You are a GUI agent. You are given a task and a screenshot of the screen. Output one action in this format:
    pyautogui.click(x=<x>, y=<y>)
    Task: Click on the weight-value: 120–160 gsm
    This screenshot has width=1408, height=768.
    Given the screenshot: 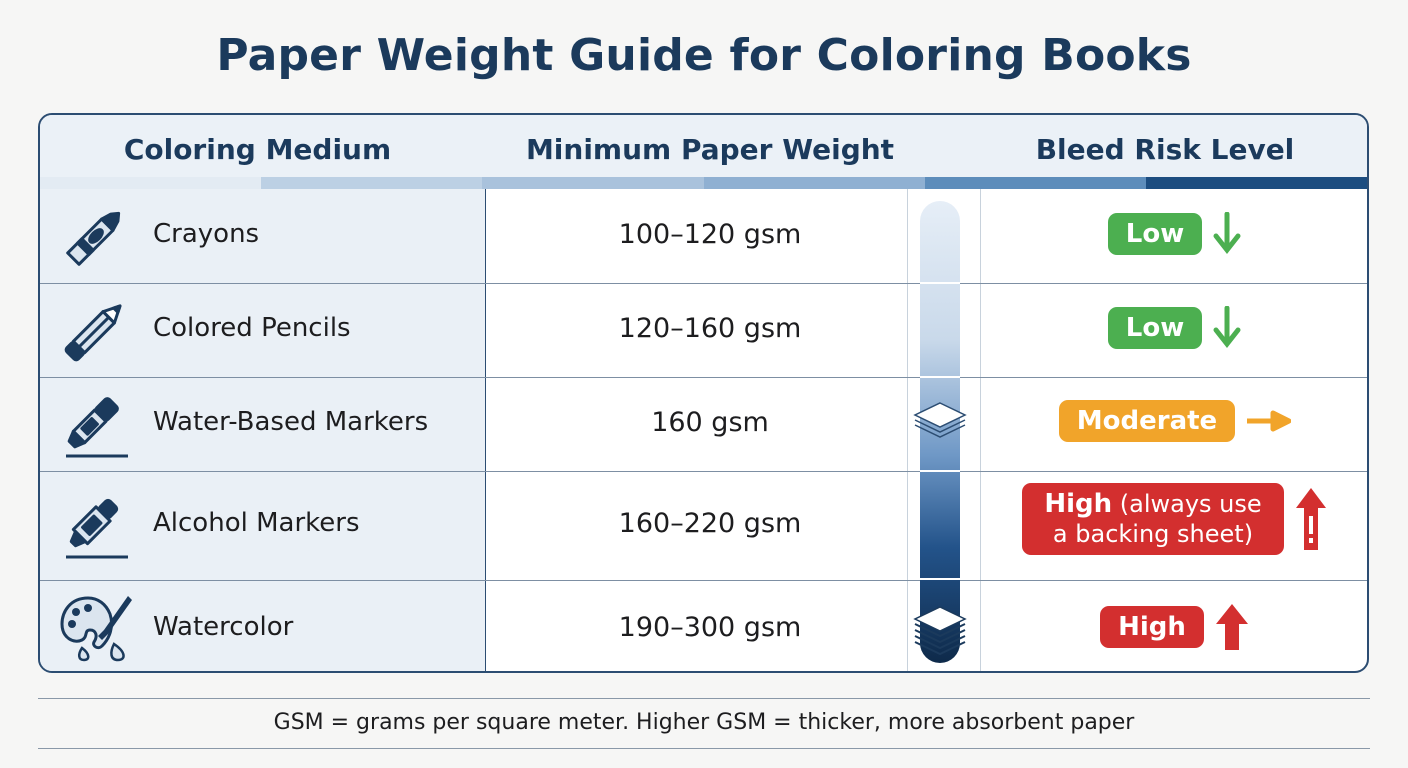 What is the action you would take?
    pyautogui.click(x=710, y=328)
    